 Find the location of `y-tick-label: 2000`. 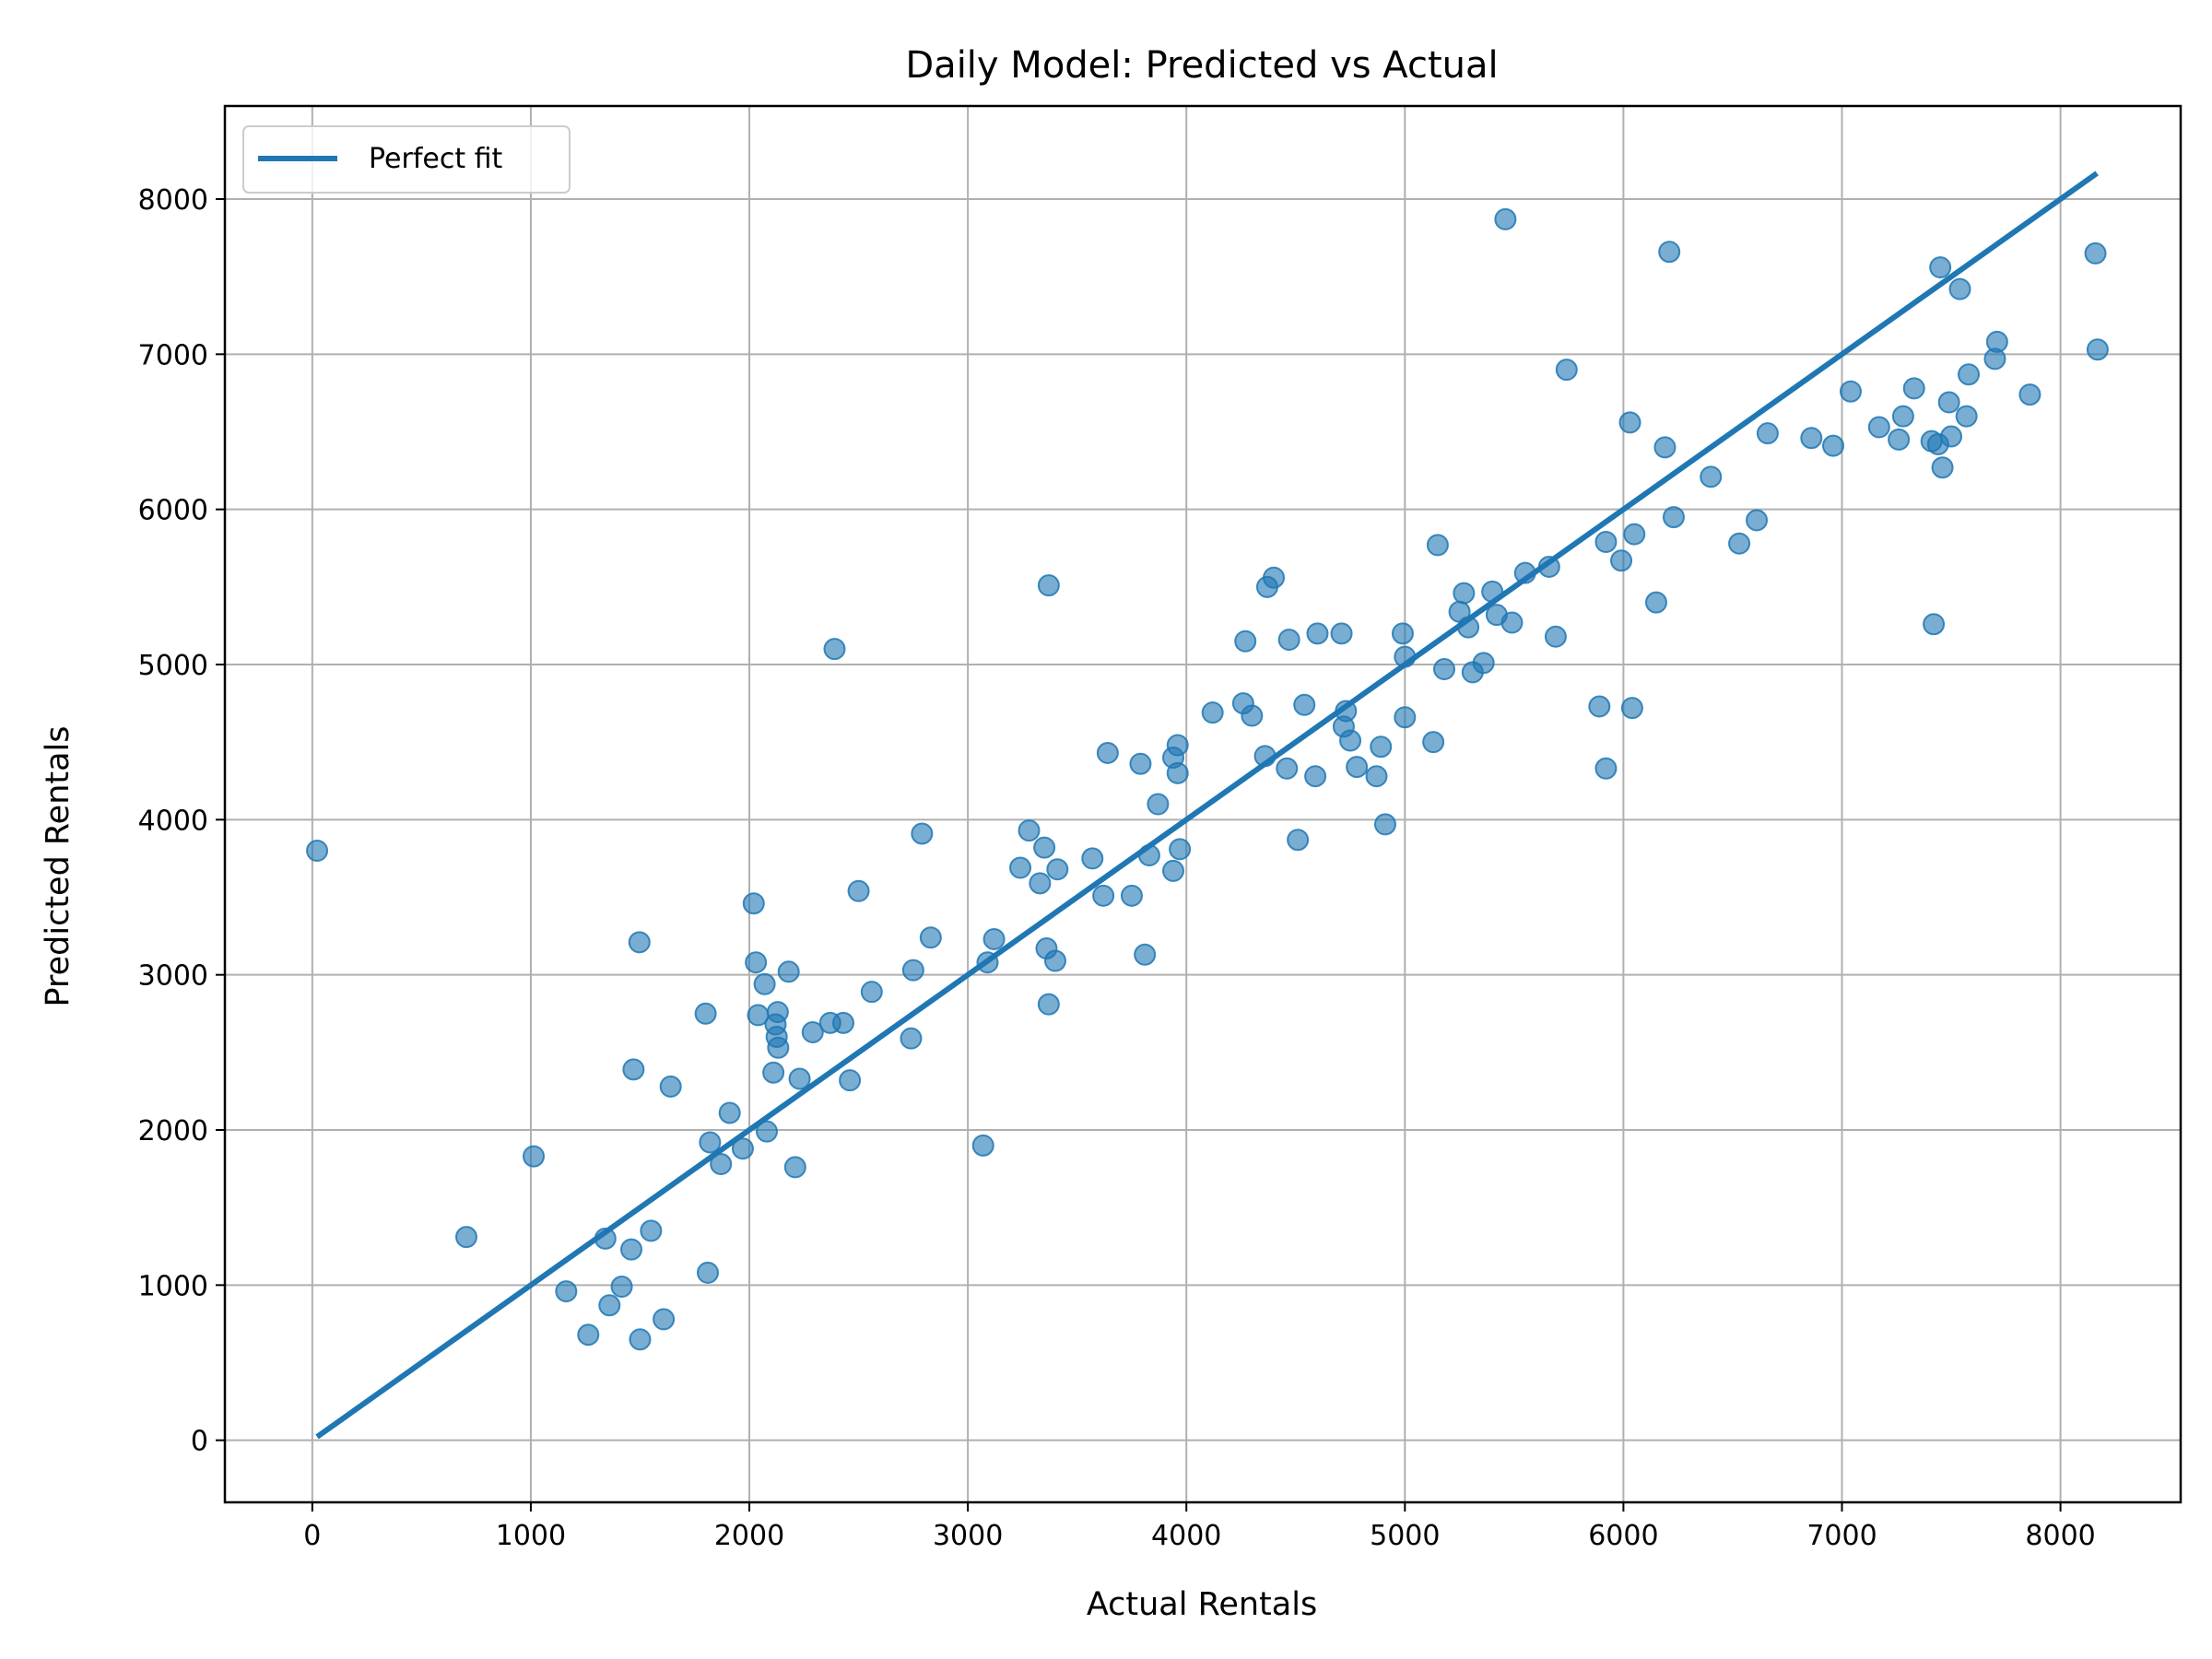

y-tick-label: 2000 is located at coordinates (173, 1131).